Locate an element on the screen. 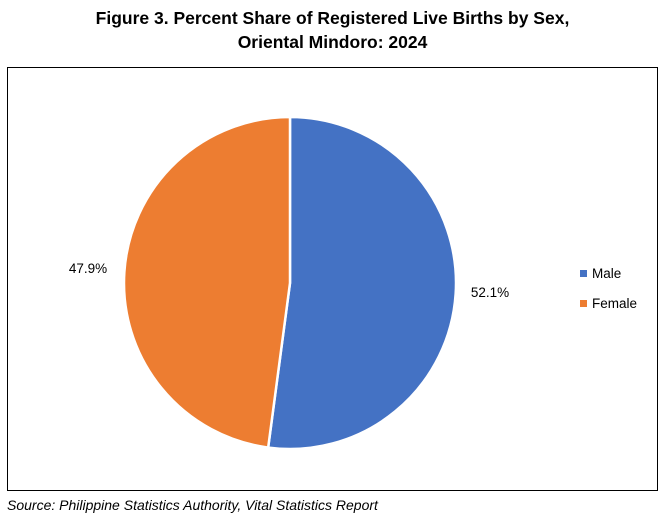 Image resolution: width=665 pixels, height=517 pixels. legend: Male Female is located at coordinates (608, 288).